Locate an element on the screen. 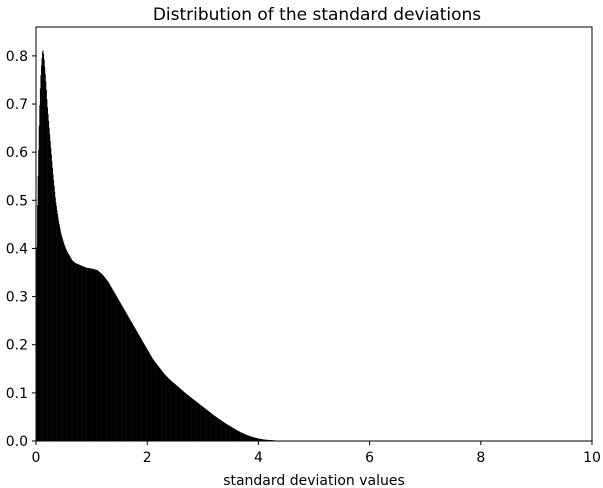 This screenshot has height=488, width=603. y-tick-label: 0.1 is located at coordinates (17, 394).